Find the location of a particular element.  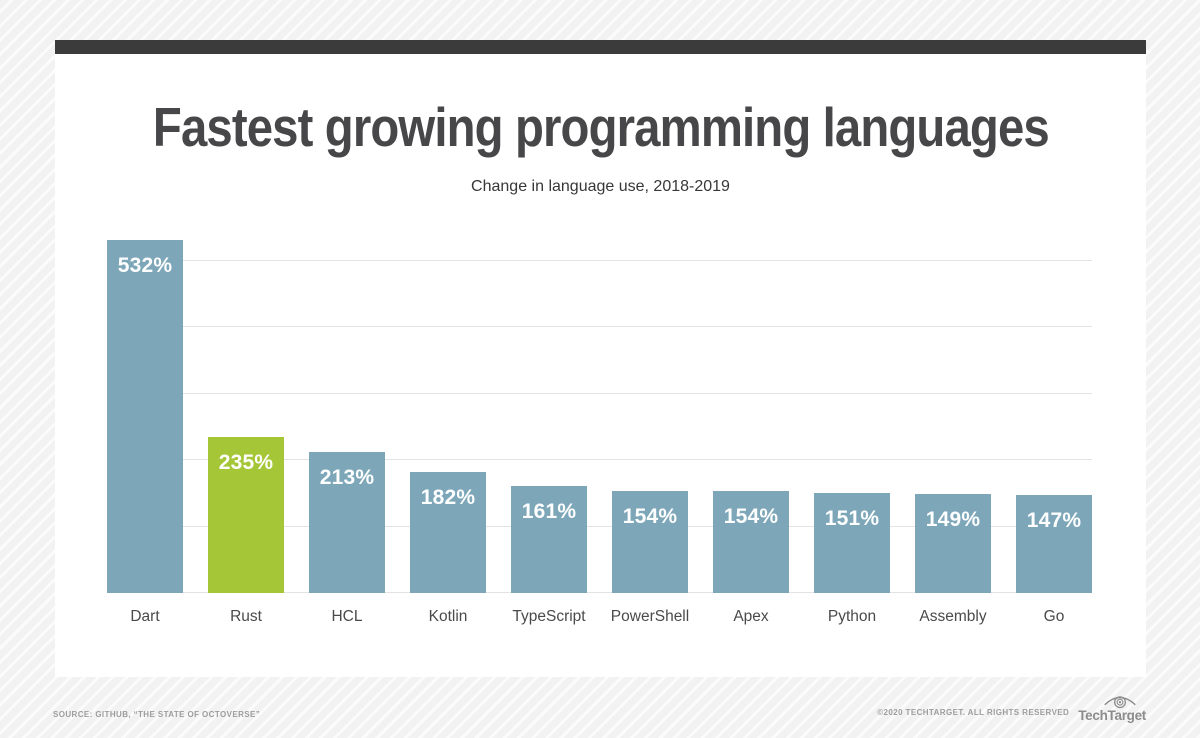

bar-hcl: 213% HCL is located at coordinates (347, 538).